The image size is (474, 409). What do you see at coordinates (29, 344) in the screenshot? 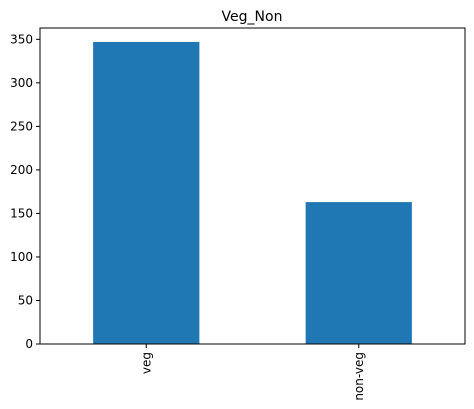
I see `y-tick-label: 0` at bounding box center [29, 344].